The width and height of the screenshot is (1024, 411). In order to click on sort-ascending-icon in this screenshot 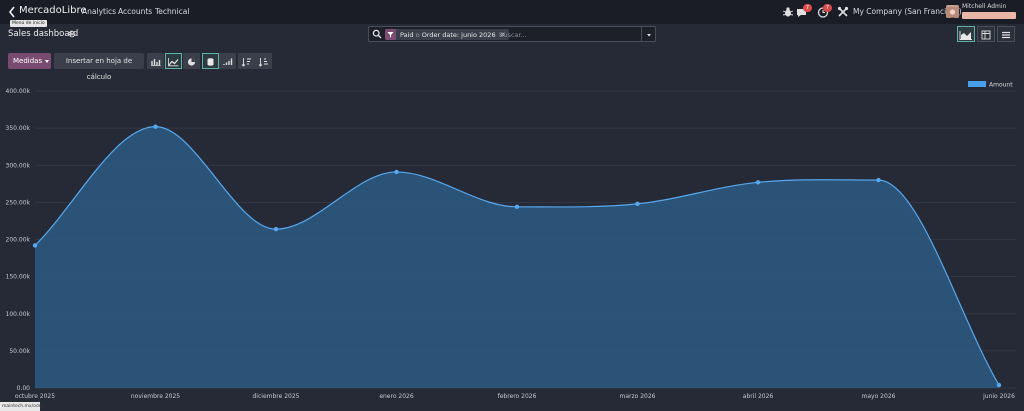, I will do `click(263, 62)`.